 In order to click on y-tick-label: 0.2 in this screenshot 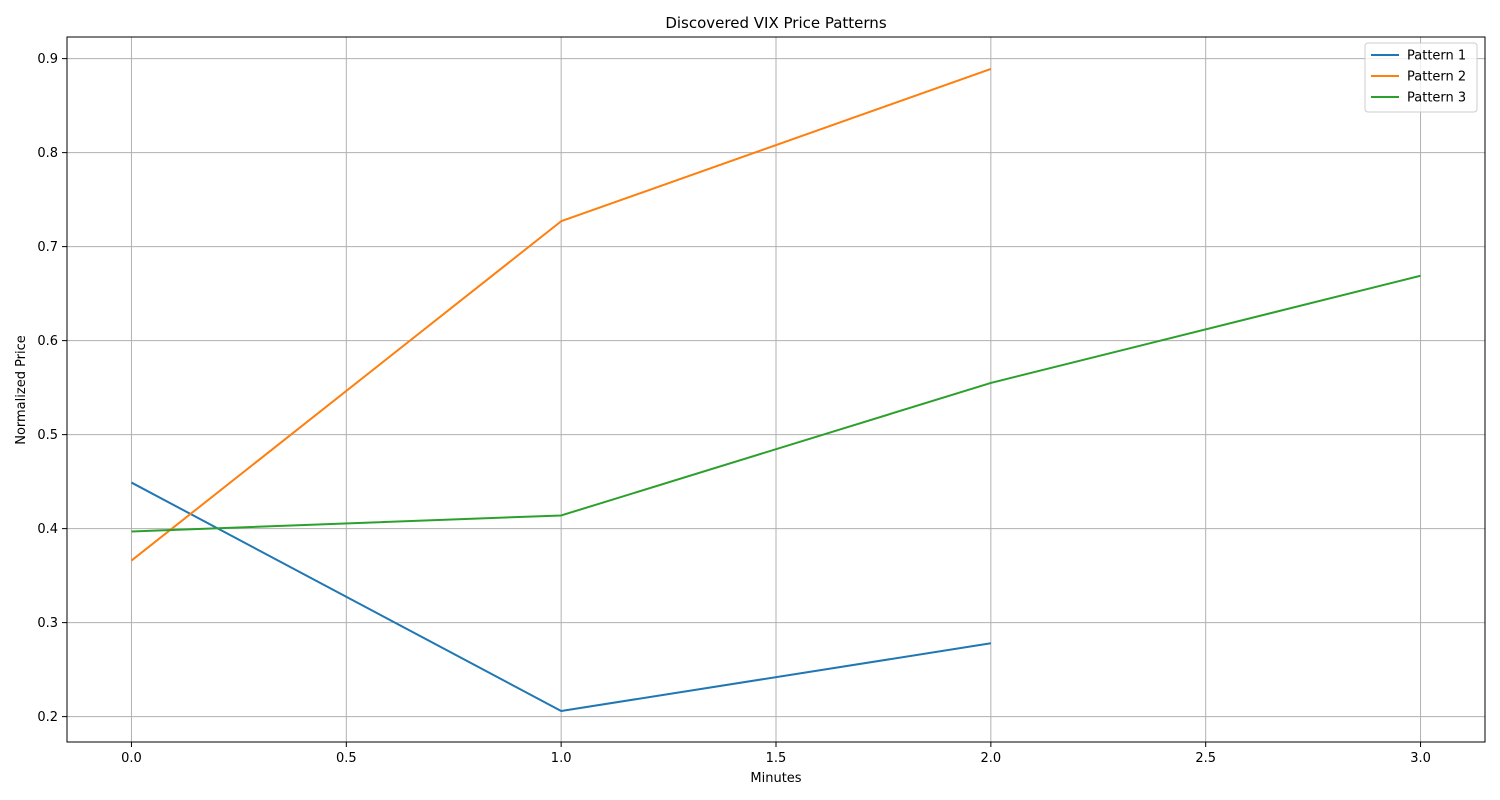, I will do `click(47, 717)`.